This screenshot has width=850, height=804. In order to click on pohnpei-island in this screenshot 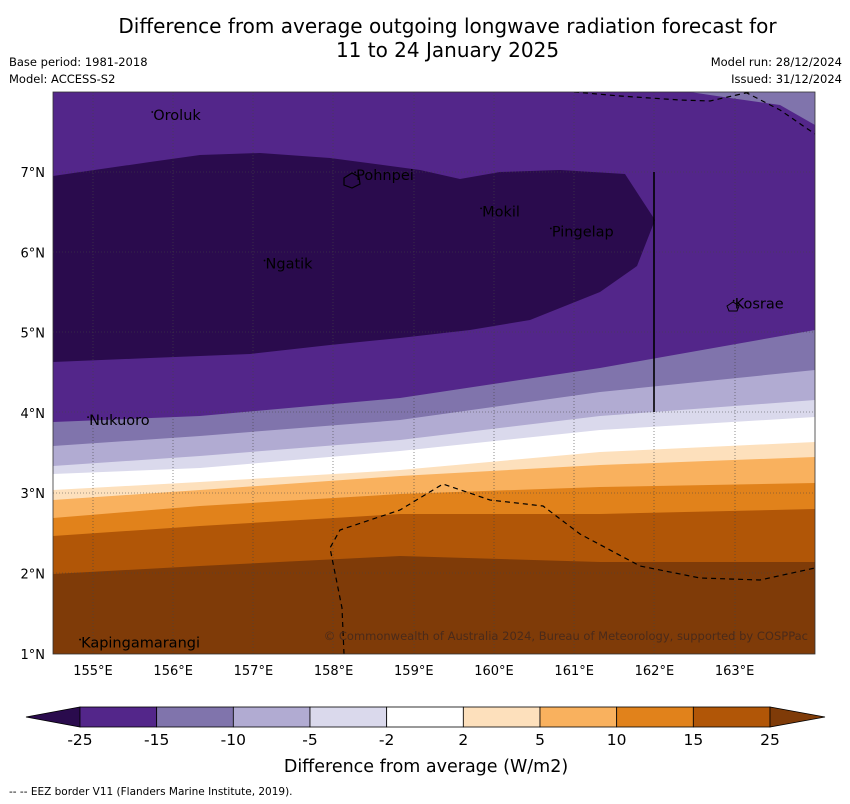, I will do `click(352, 180)`.